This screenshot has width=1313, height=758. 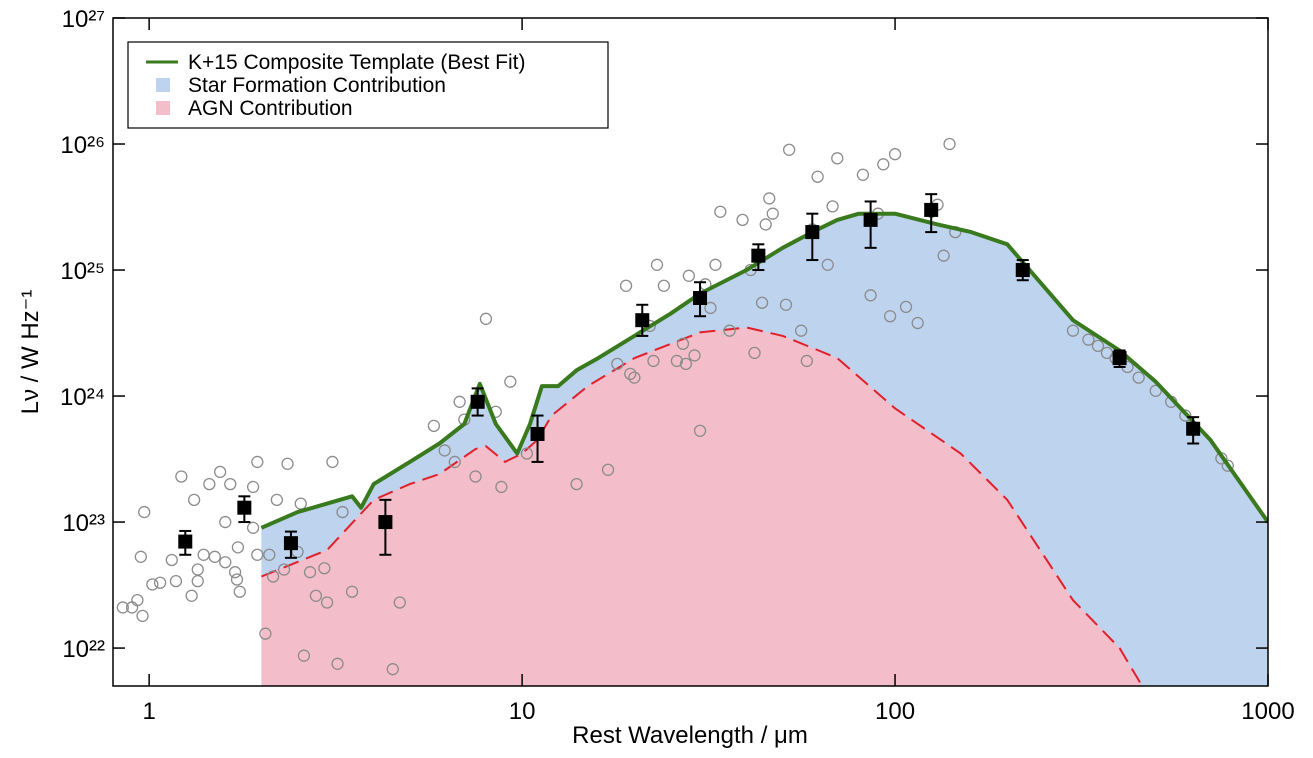 What do you see at coordinates (83, 649) in the screenshot?
I see `y-tick-label: 10²²` at bounding box center [83, 649].